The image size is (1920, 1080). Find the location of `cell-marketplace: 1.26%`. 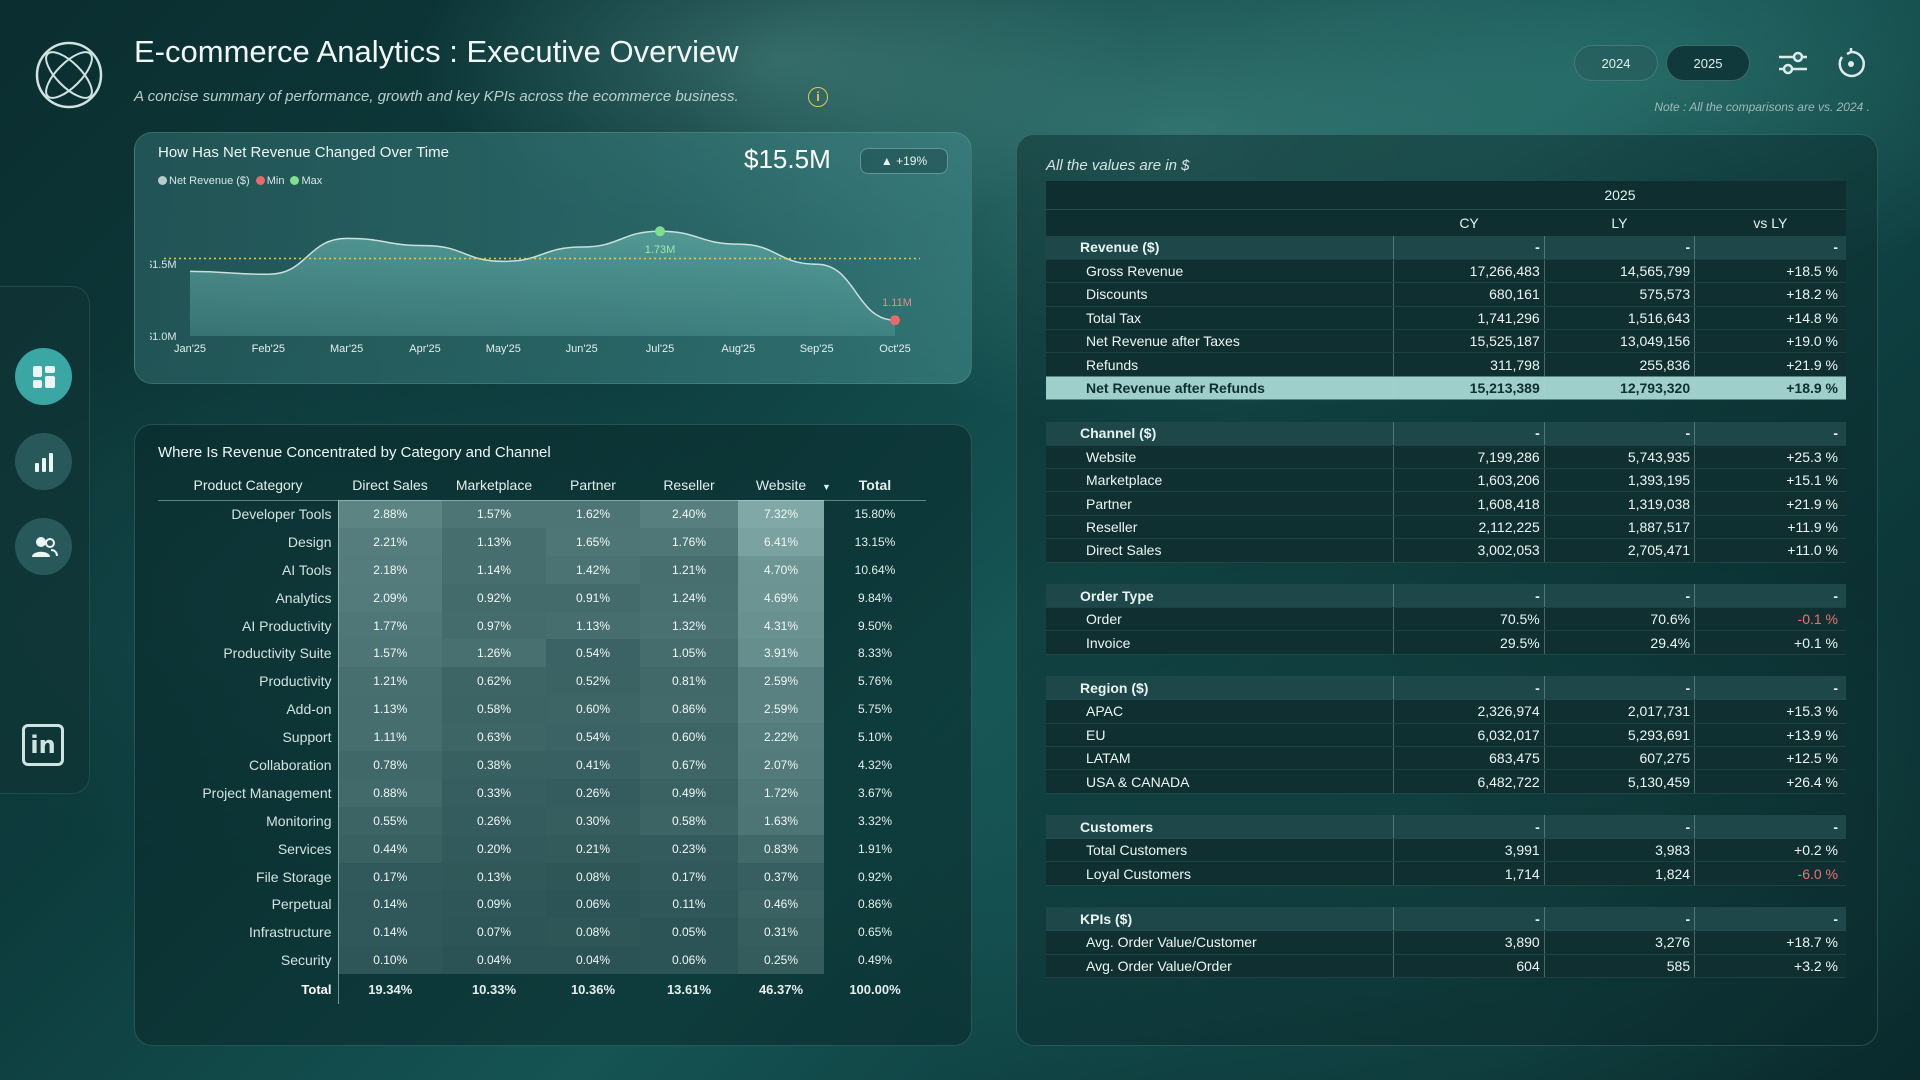

cell-marketplace: 1.26% is located at coordinates (494, 653).